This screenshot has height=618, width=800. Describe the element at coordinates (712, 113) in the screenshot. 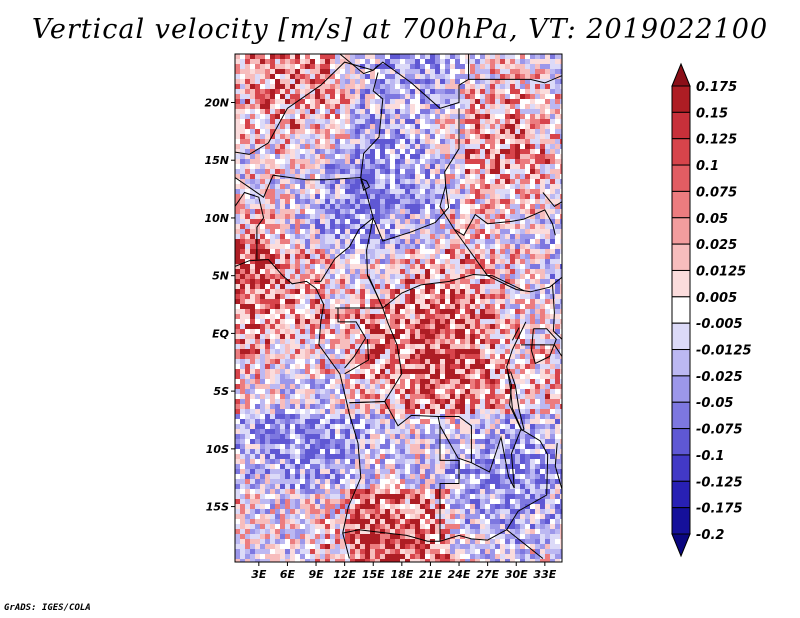

I see `colorbar-label: 0.15` at that location.